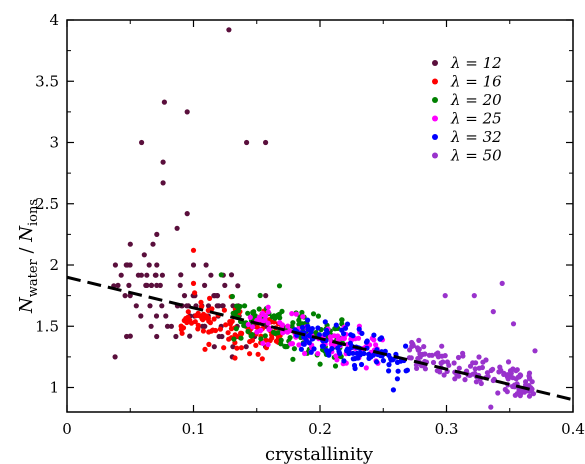  What do you see at coordinates (194, 429) in the screenshot?
I see `x-tick-label: 0.1` at bounding box center [194, 429].